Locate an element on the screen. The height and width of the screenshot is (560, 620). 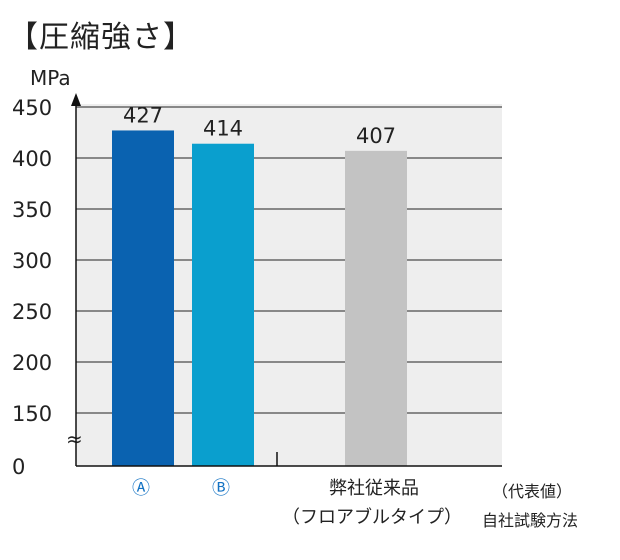
y-tick-label-350: 350 is located at coordinates (32, 210).